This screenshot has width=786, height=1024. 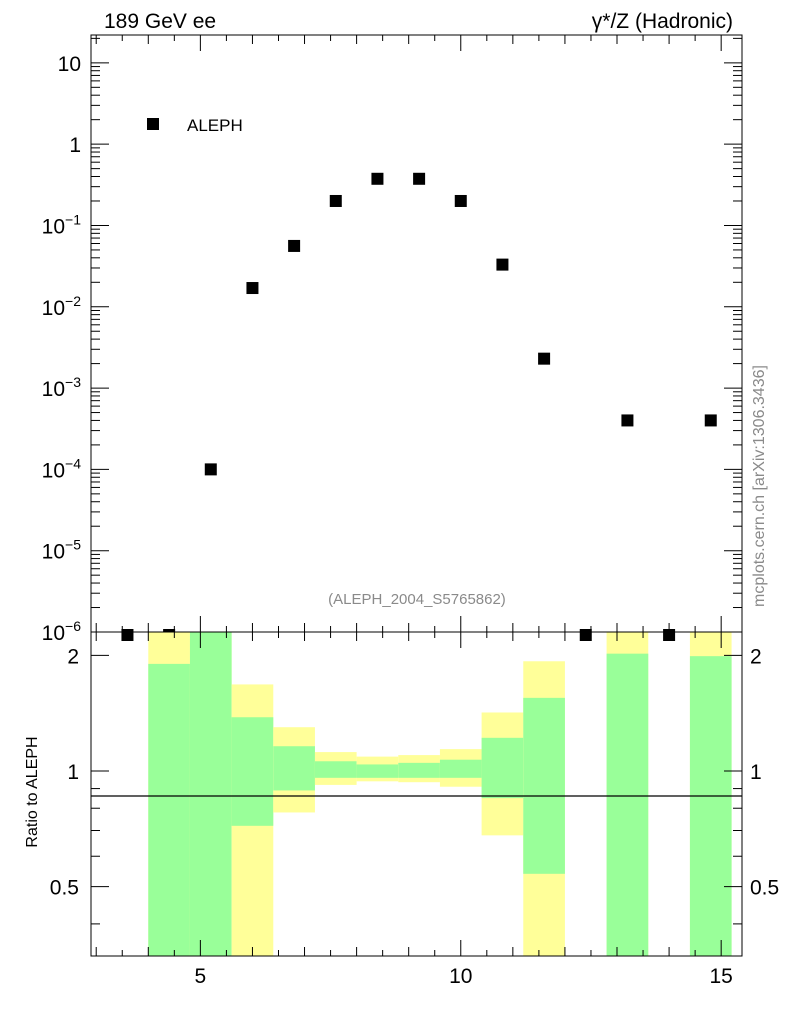 I want to click on analysis-label: (ALEPH_2004_S5765862), so click(x=417, y=599).